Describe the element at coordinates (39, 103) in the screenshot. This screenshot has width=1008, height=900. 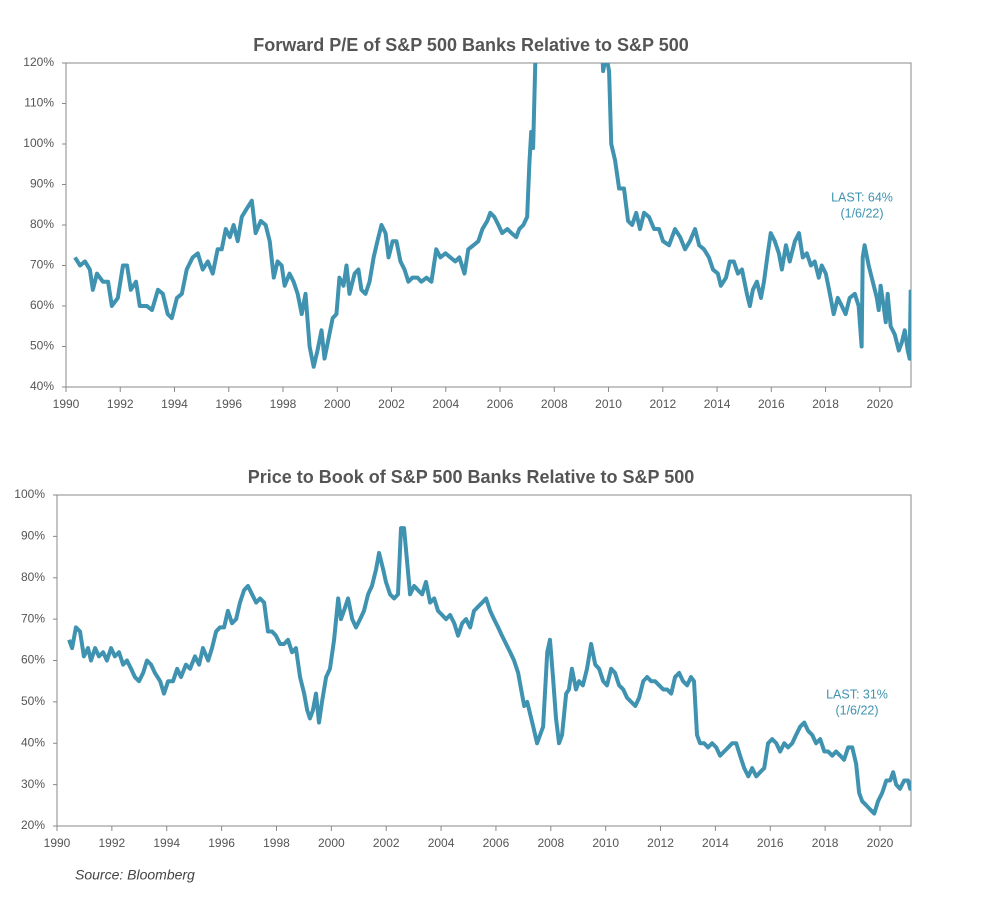
I see `y-tick-label: 110%` at that location.